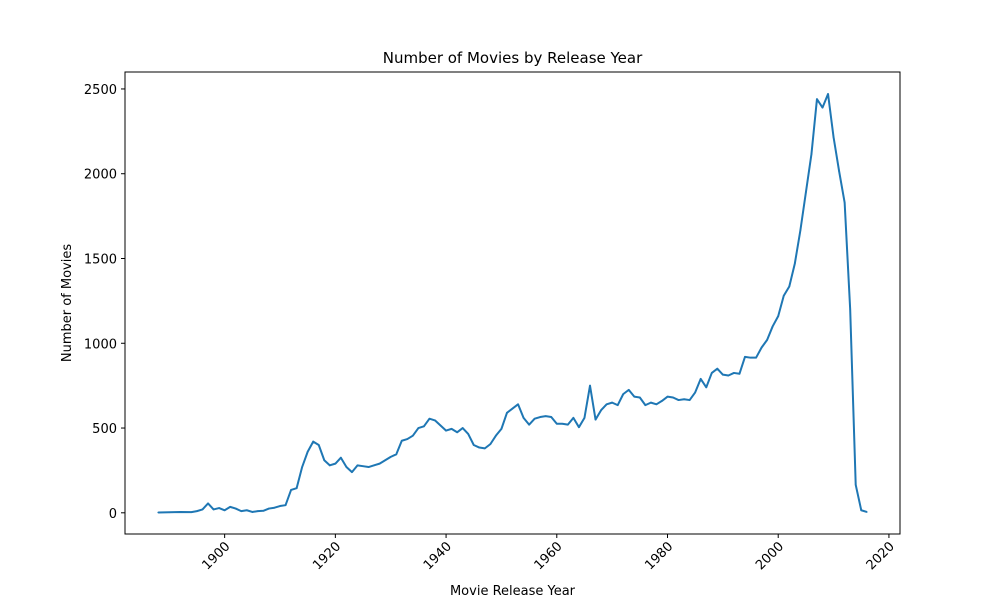 Image resolution: width=1000 pixels, height=600 pixels. I want to click on y-axis-title: Number of Movies, so click(67, 303).